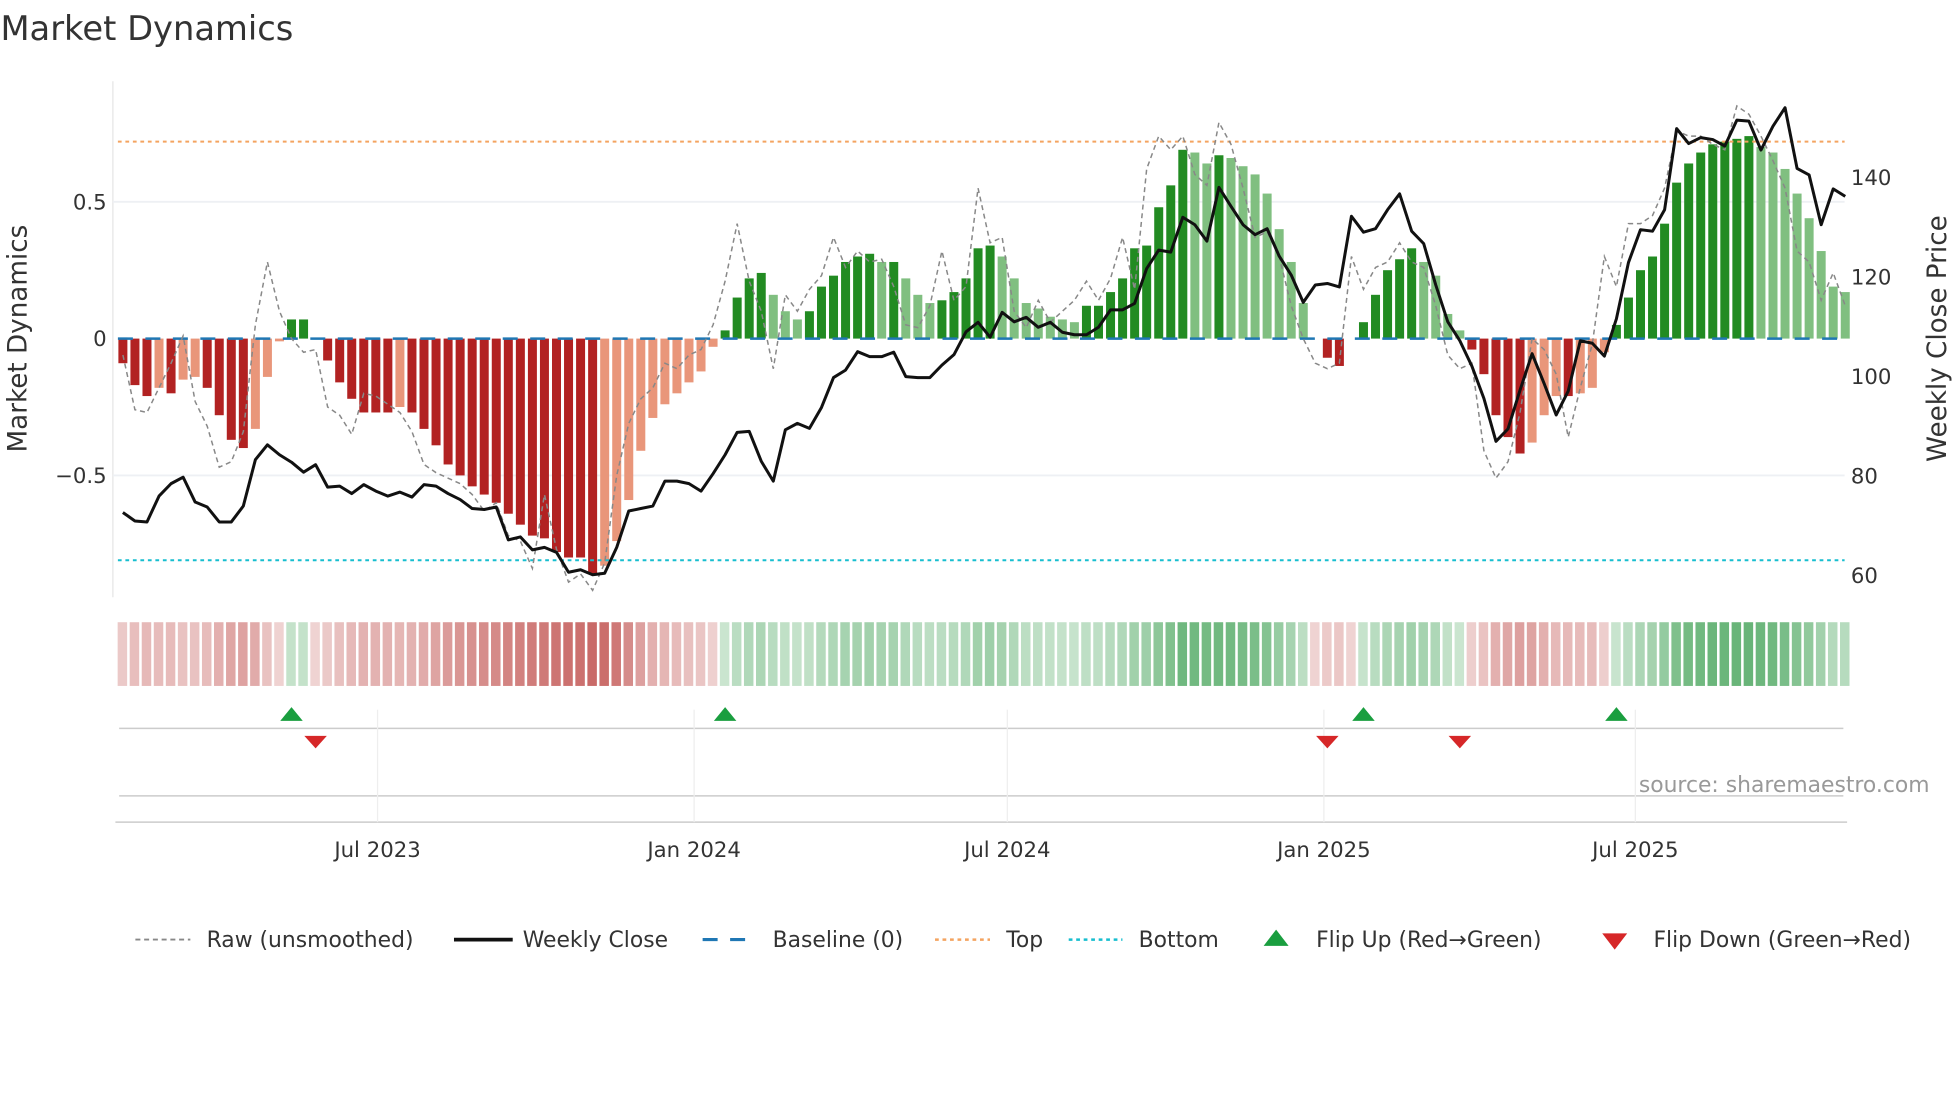 The height and width of the screenshot is (1102, 1960). Describe the element at coordinates (19, 339) in the screenshot. I see `y-axis-label: Market Dynamics` at that location.